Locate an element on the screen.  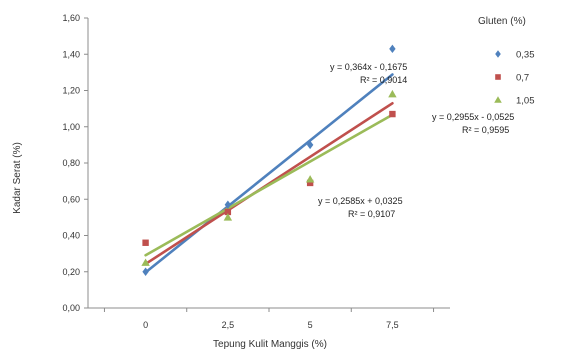
x-tick-label: 7,5 is located at coordinates (392, 325).